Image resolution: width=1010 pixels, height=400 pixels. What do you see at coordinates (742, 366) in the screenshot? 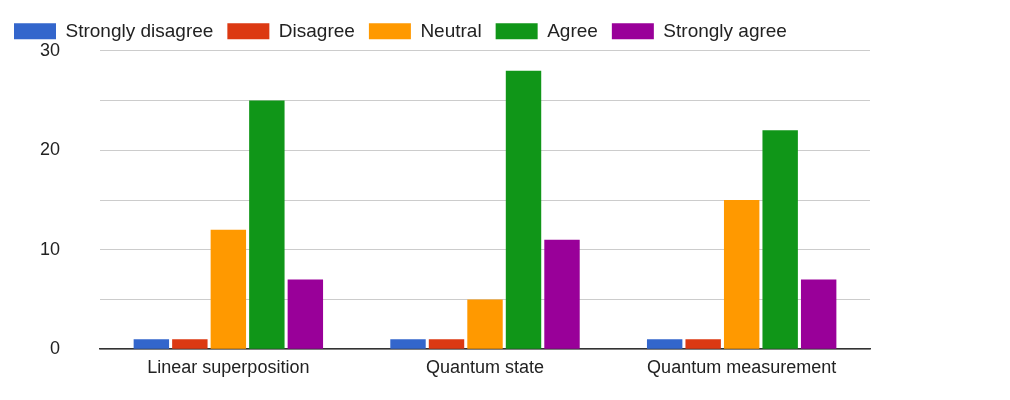
I see `x-tick-label: Quantum measurement` at bounding box center [742, 366].